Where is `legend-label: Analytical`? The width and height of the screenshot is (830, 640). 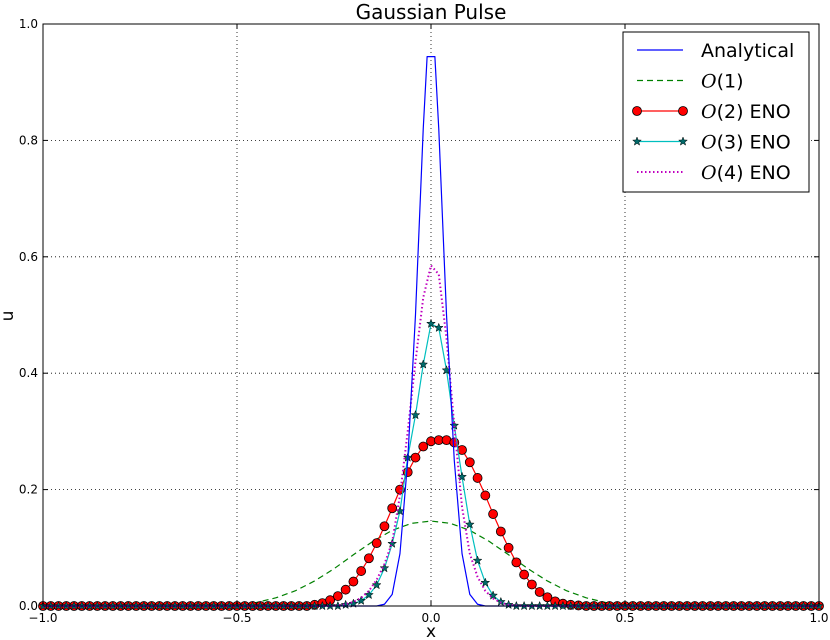
legend-label: Analytical is located at coordinates (747, 51).